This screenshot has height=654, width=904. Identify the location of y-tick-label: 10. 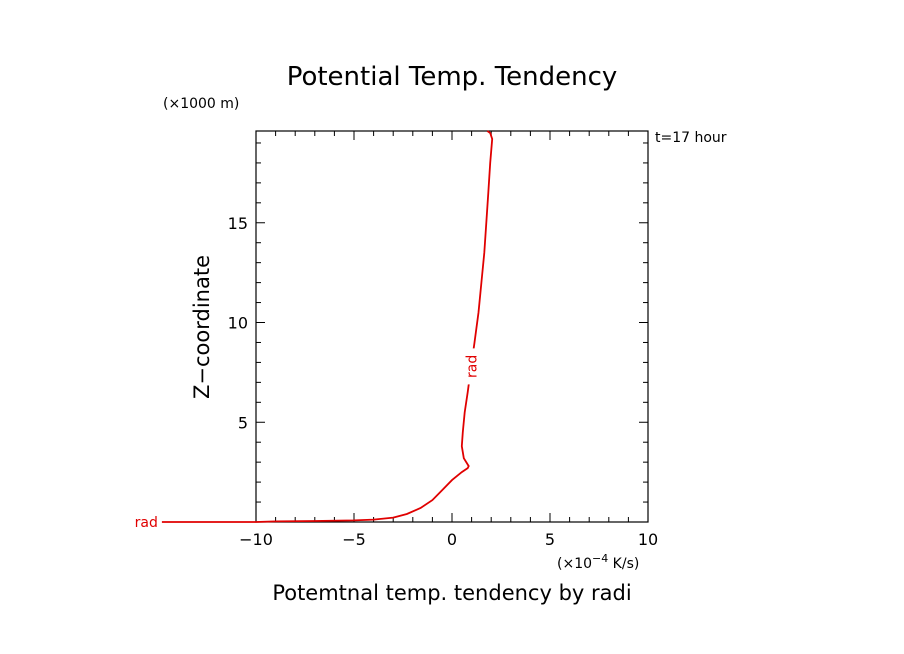
(238, 323).